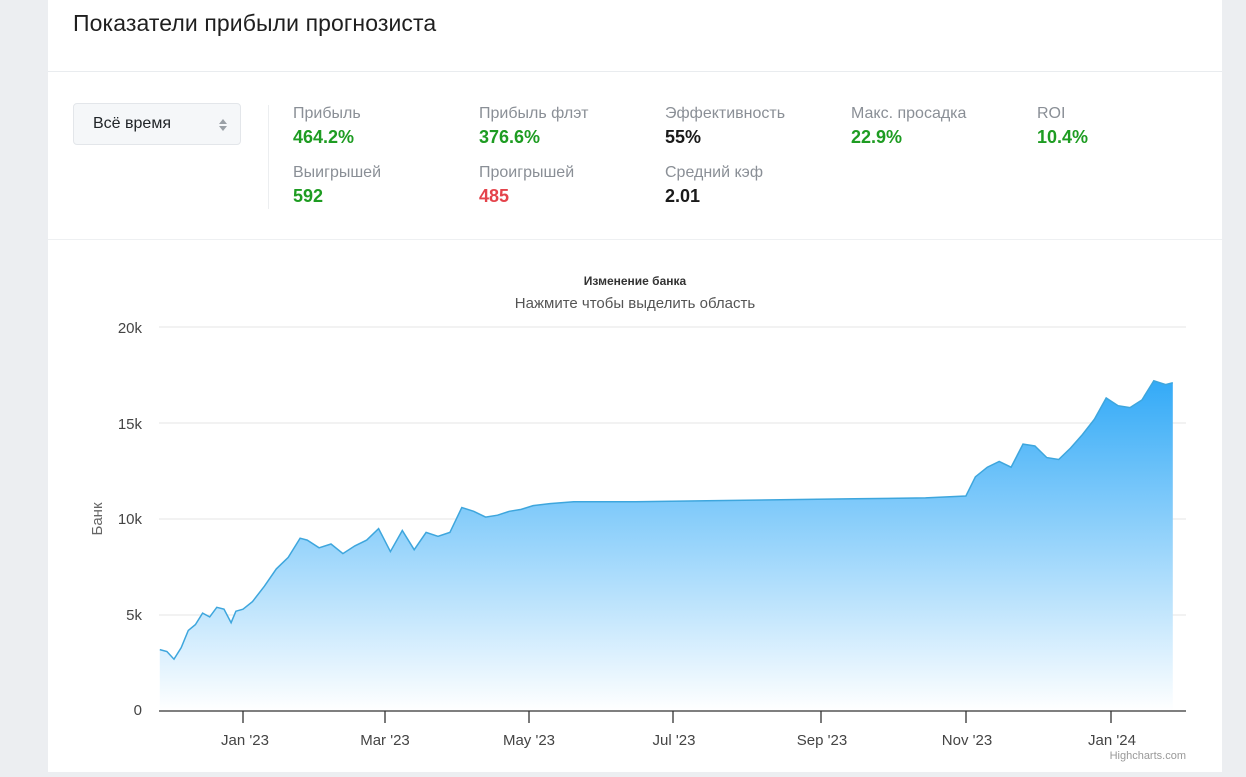  Describe the element at coordinates (967, 740) in the screenshot. I see `x-tick: Nov '23` at that location.